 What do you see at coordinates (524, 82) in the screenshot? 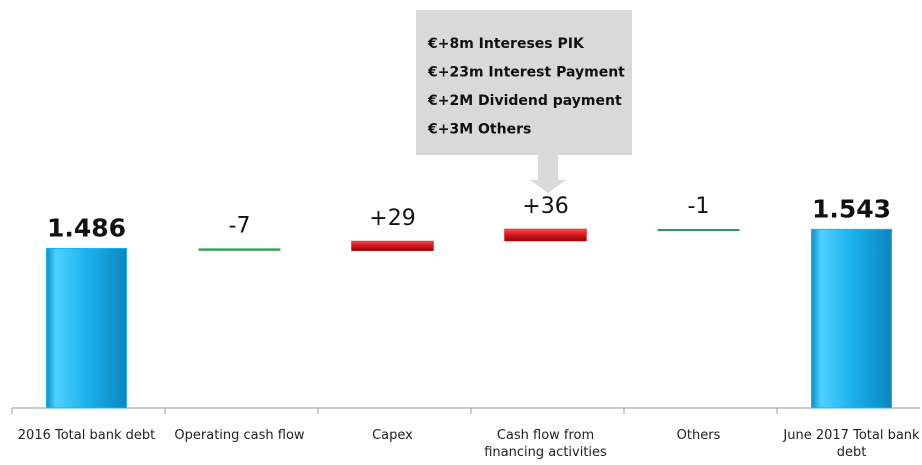
I see `callout-box` at bounding box center [524, 82].